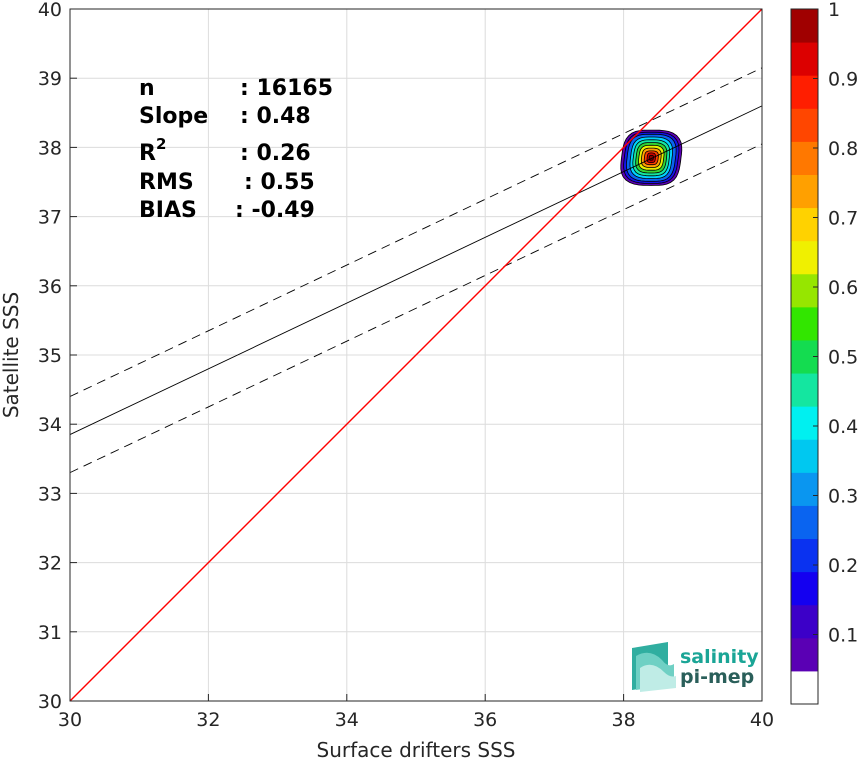  Describe the element at coordinates (762, 720) in the screenshot. I see `x-tick-label: 40` at that location.